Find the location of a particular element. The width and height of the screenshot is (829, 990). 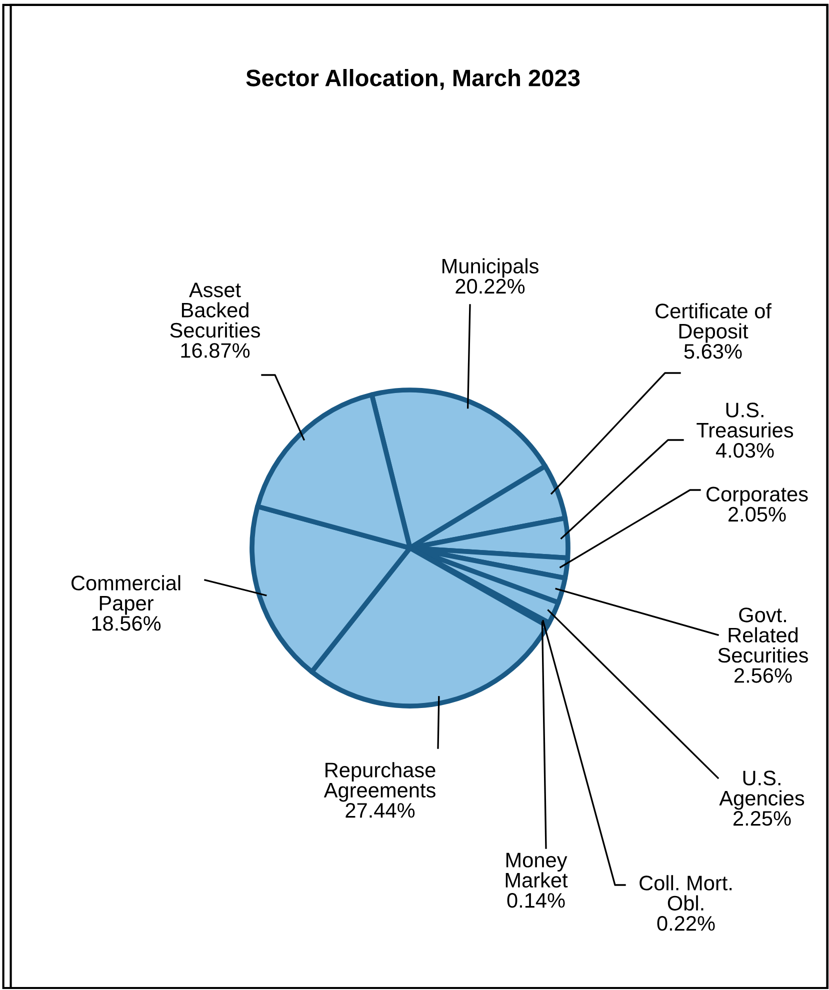

slice-label: Govt. Related Securities is located at coordinates (763, 635).